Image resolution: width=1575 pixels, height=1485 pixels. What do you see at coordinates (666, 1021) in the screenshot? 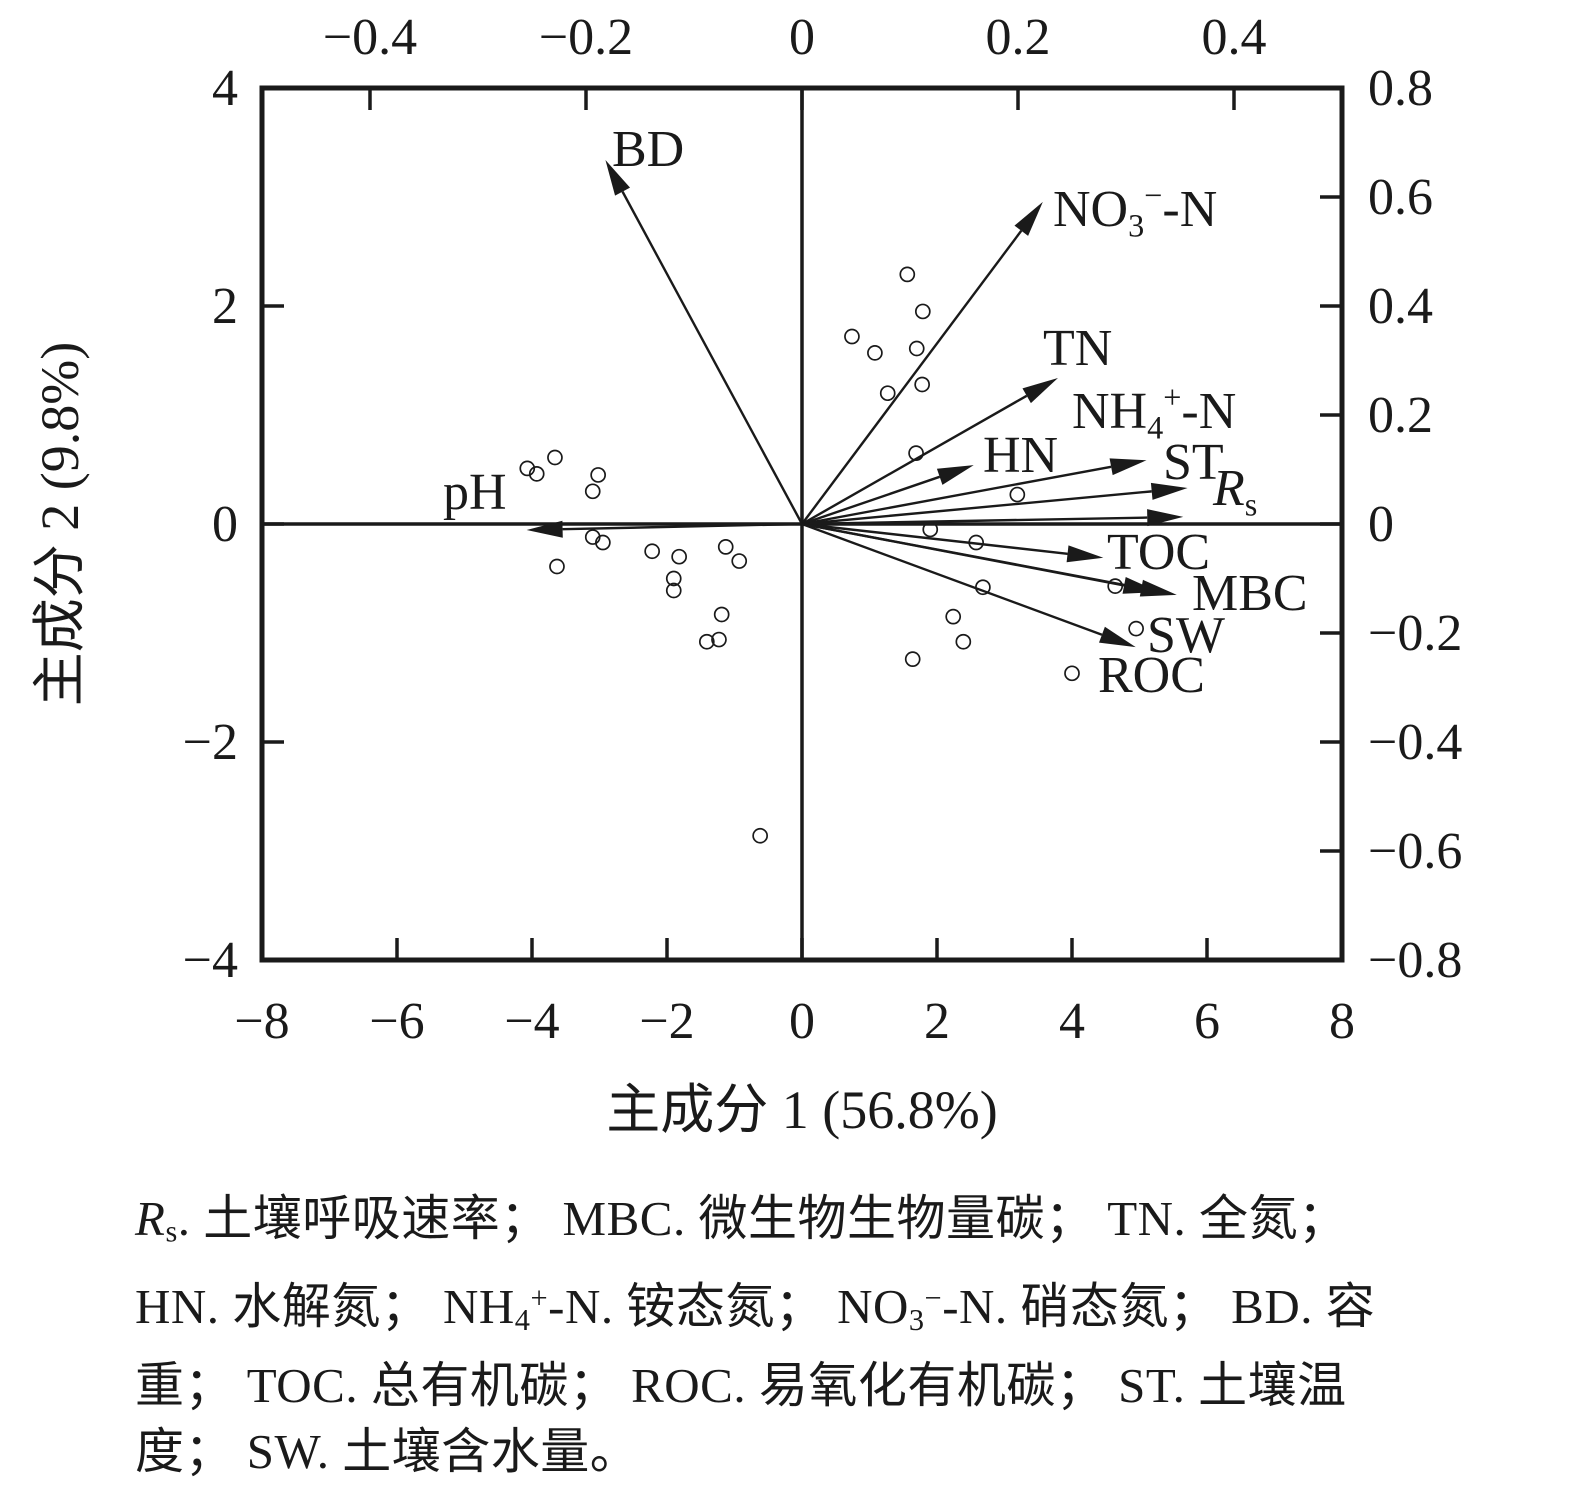
I see `tick-label-bottom: −2` at bounding box center [666, 1021].